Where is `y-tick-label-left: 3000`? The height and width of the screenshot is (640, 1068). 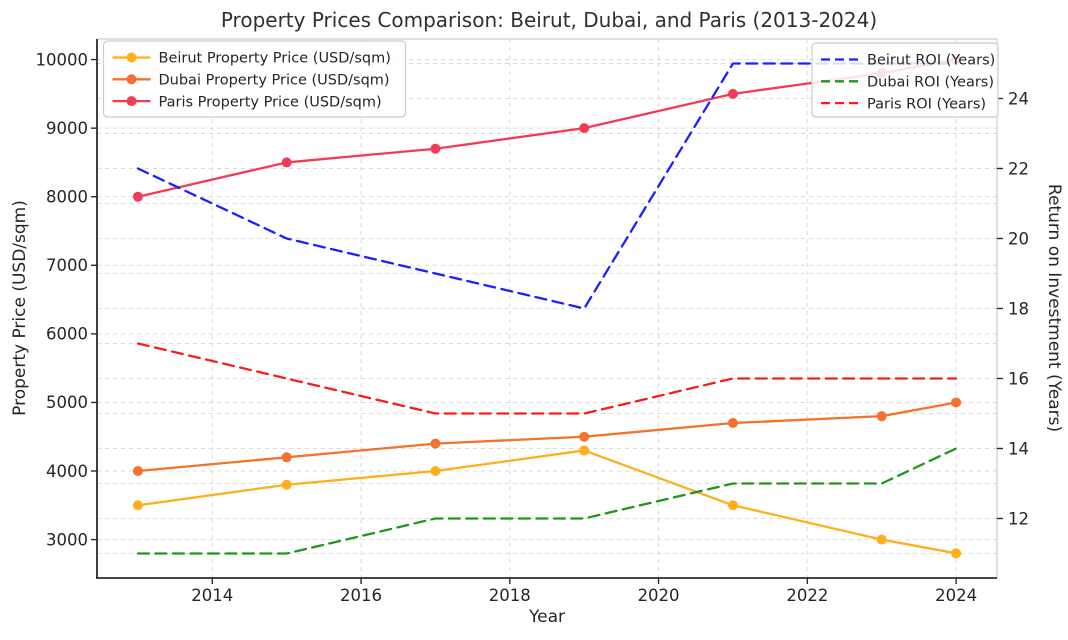
y-tick-label-left: 3000 is located at coordinates (67, 539).